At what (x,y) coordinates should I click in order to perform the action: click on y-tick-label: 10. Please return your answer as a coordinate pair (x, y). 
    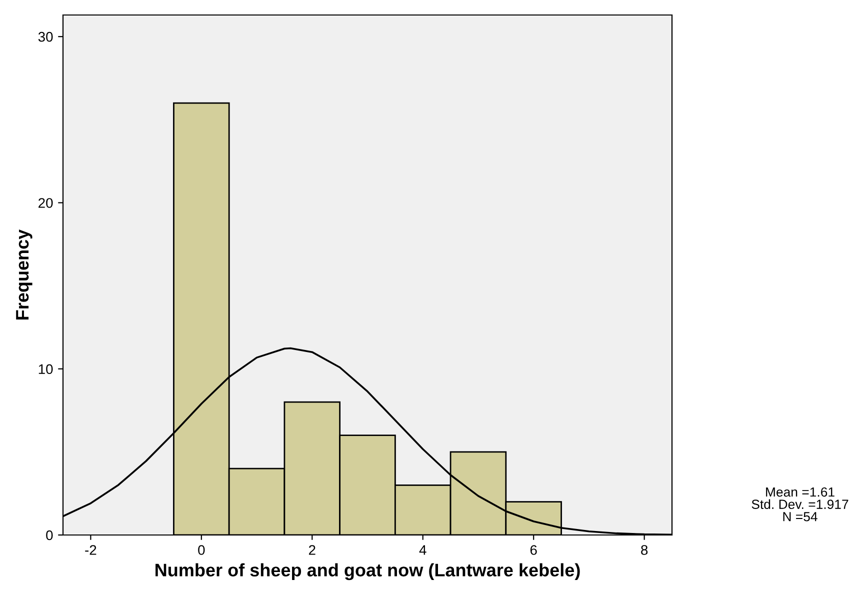
    Looking at the image, I should click on (45, 369).